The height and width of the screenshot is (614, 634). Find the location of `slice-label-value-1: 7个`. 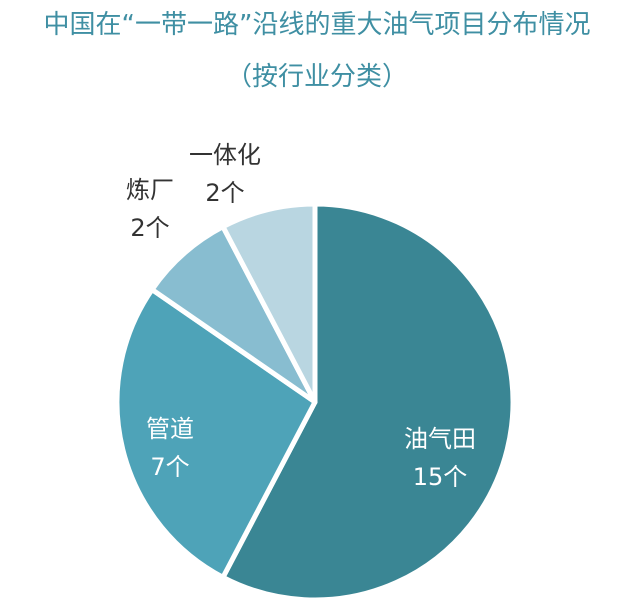

slice-label-value-1: 7个 is located at coordinates (169, 467).